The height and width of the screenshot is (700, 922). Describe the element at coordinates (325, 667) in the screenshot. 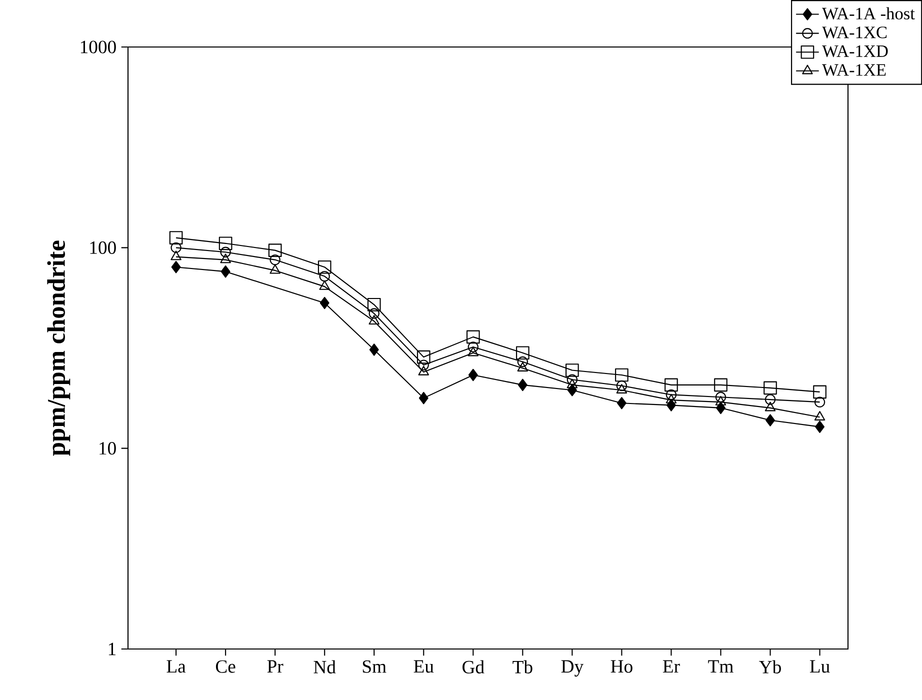

I see `x-tick-label: Nd` at that location.